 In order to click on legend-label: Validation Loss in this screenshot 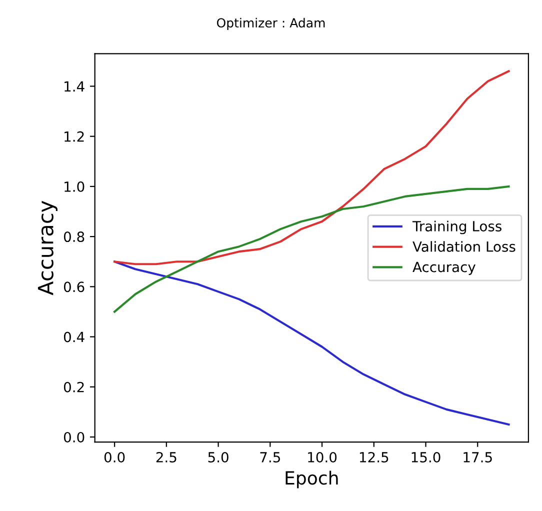, I will do `click(464, 246)`.